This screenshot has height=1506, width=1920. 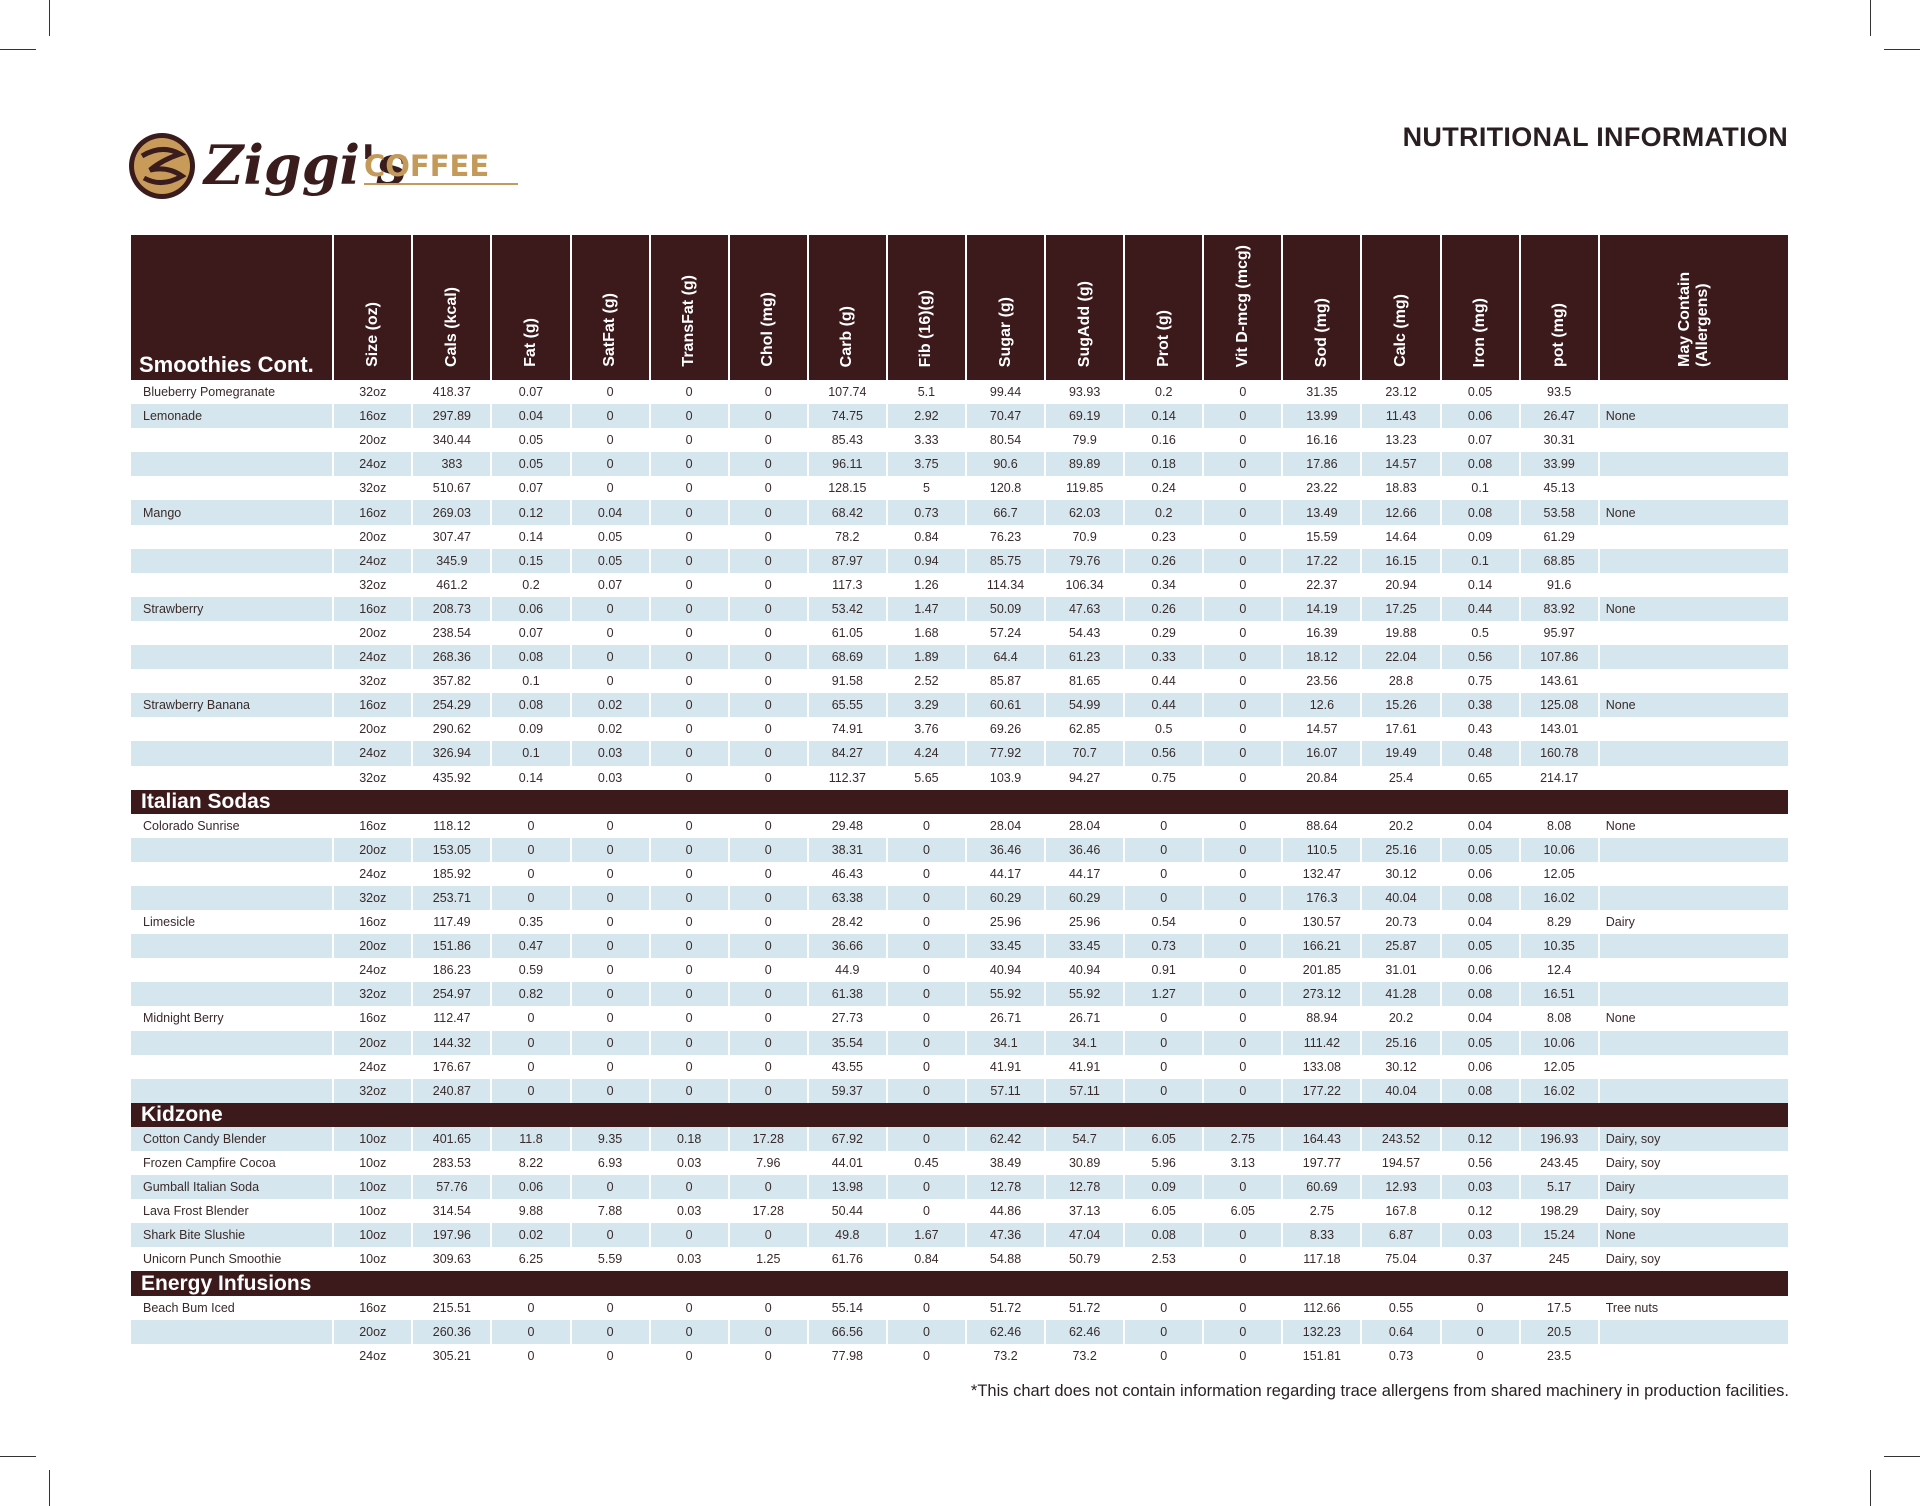 I want to click on value-cell: 11.43, so click(x=1400, y=416).